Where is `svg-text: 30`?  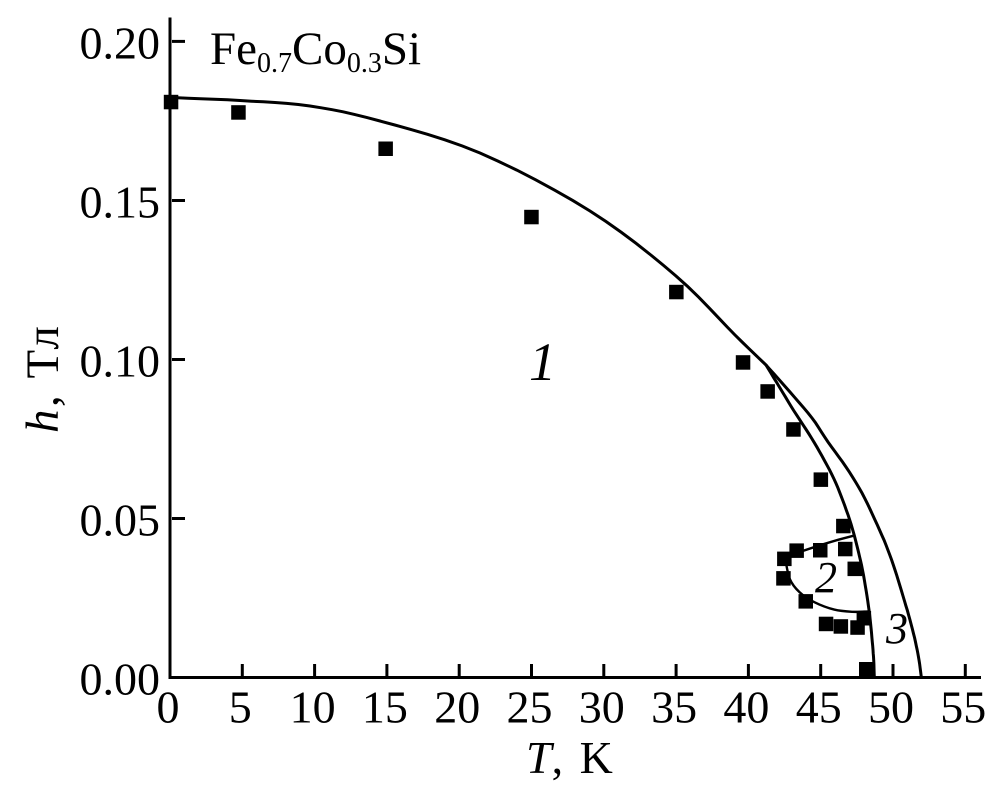 svg-text: 30 is located at coordinates (602, 707).